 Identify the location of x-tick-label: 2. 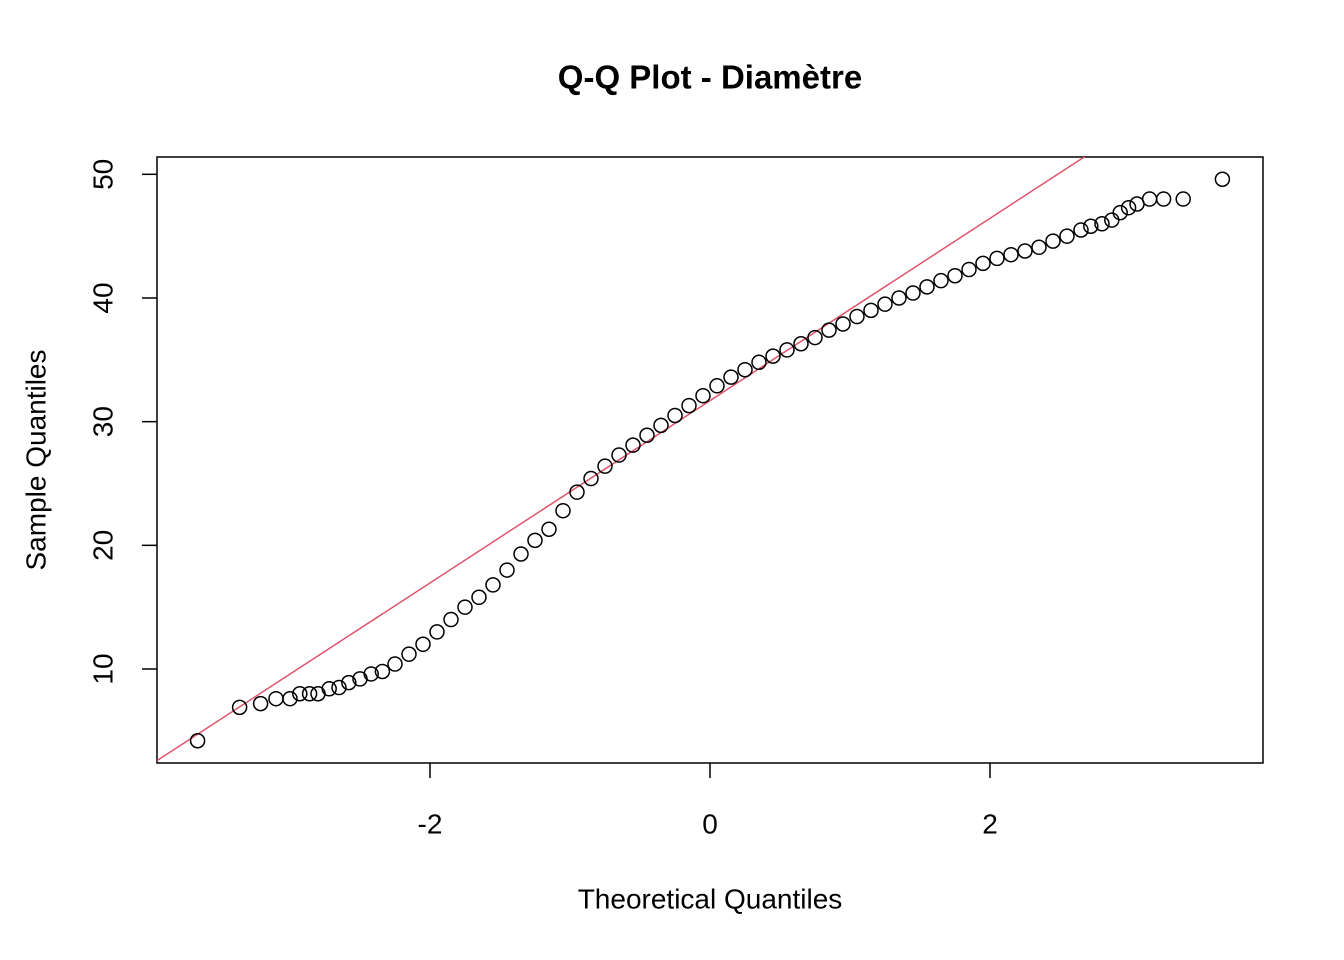
(990, 823).